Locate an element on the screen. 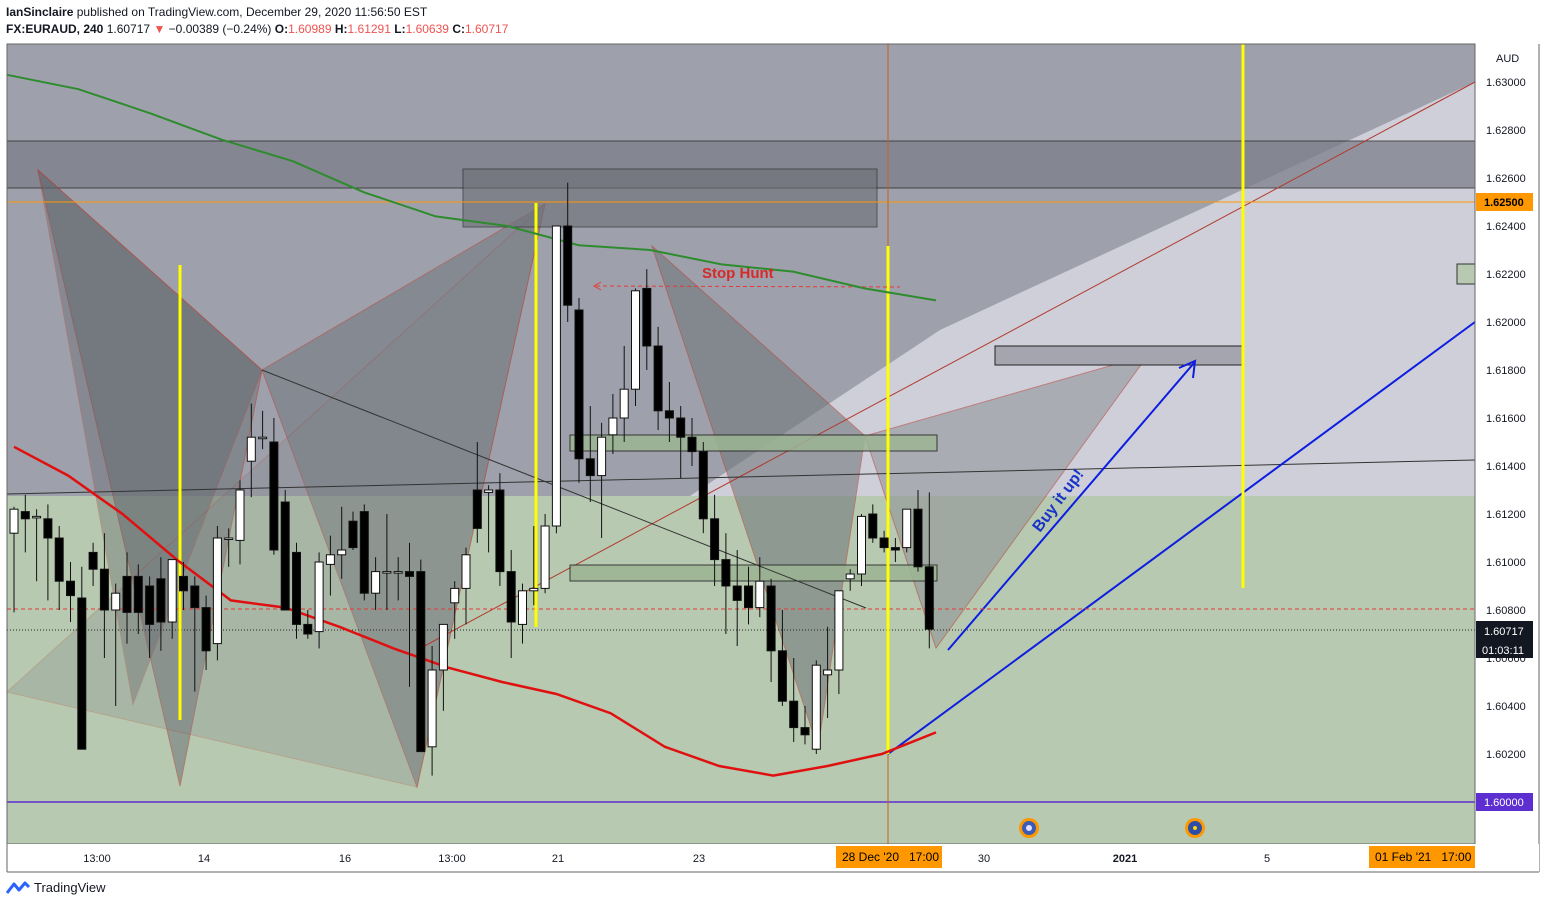  supply-zone is located at coordinates (670, 198).